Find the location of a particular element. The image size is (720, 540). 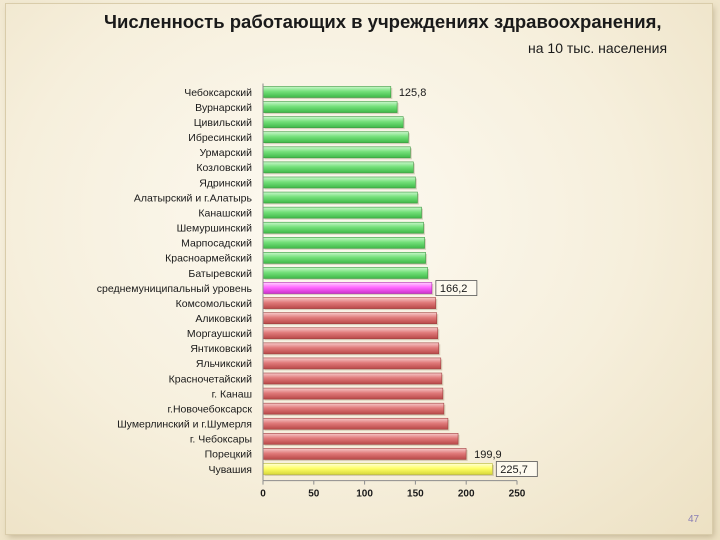

category-label: Шумерлинский и г.Шумерля is located at coordinates (184, 425).